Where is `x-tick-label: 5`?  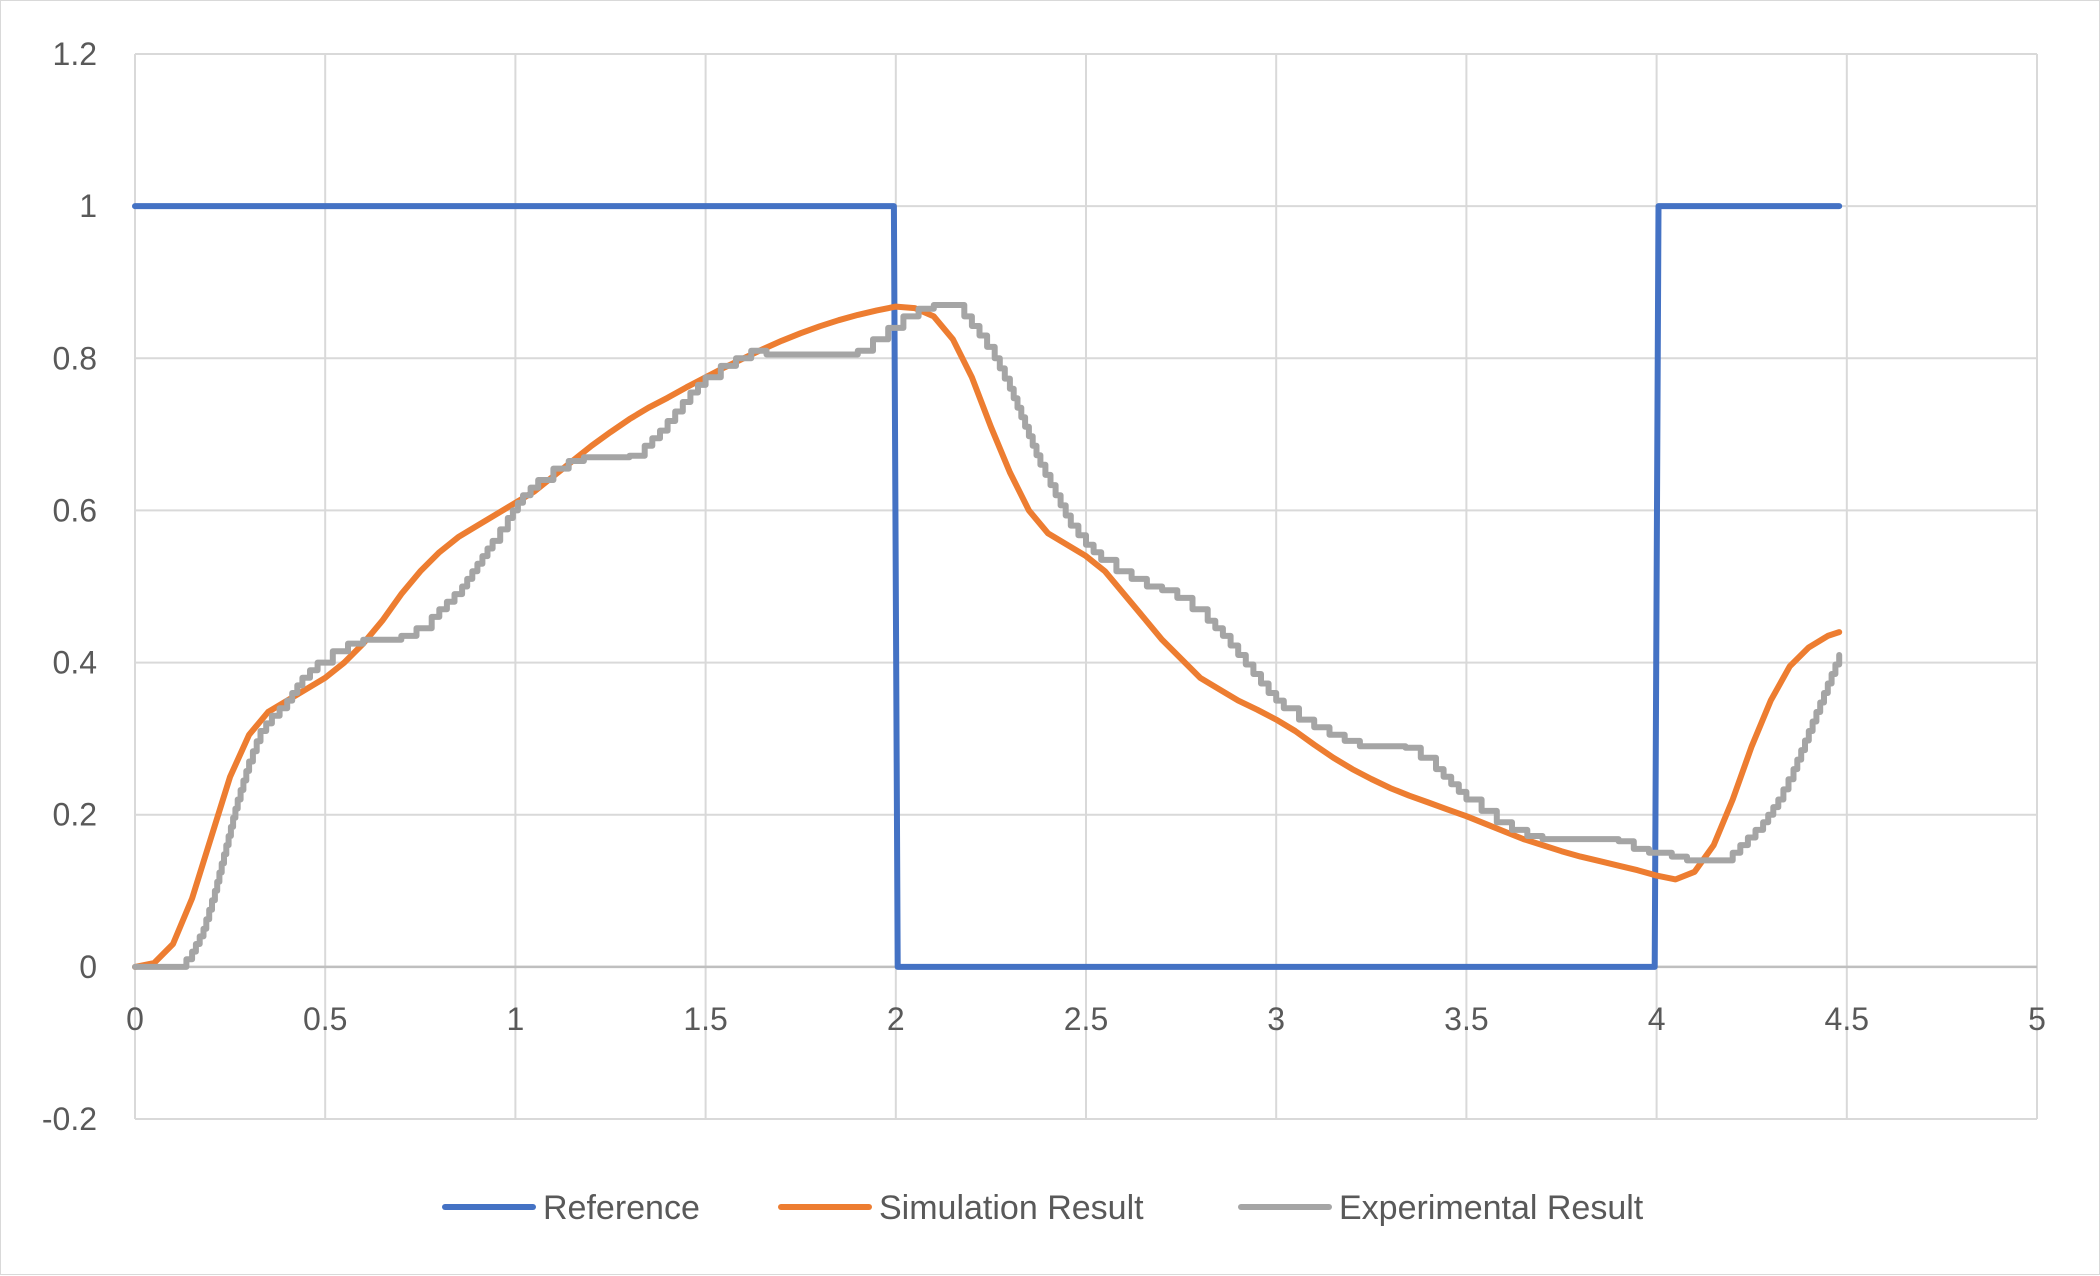 x-tick-label: 5 is located at coordinates (2037, 1019).